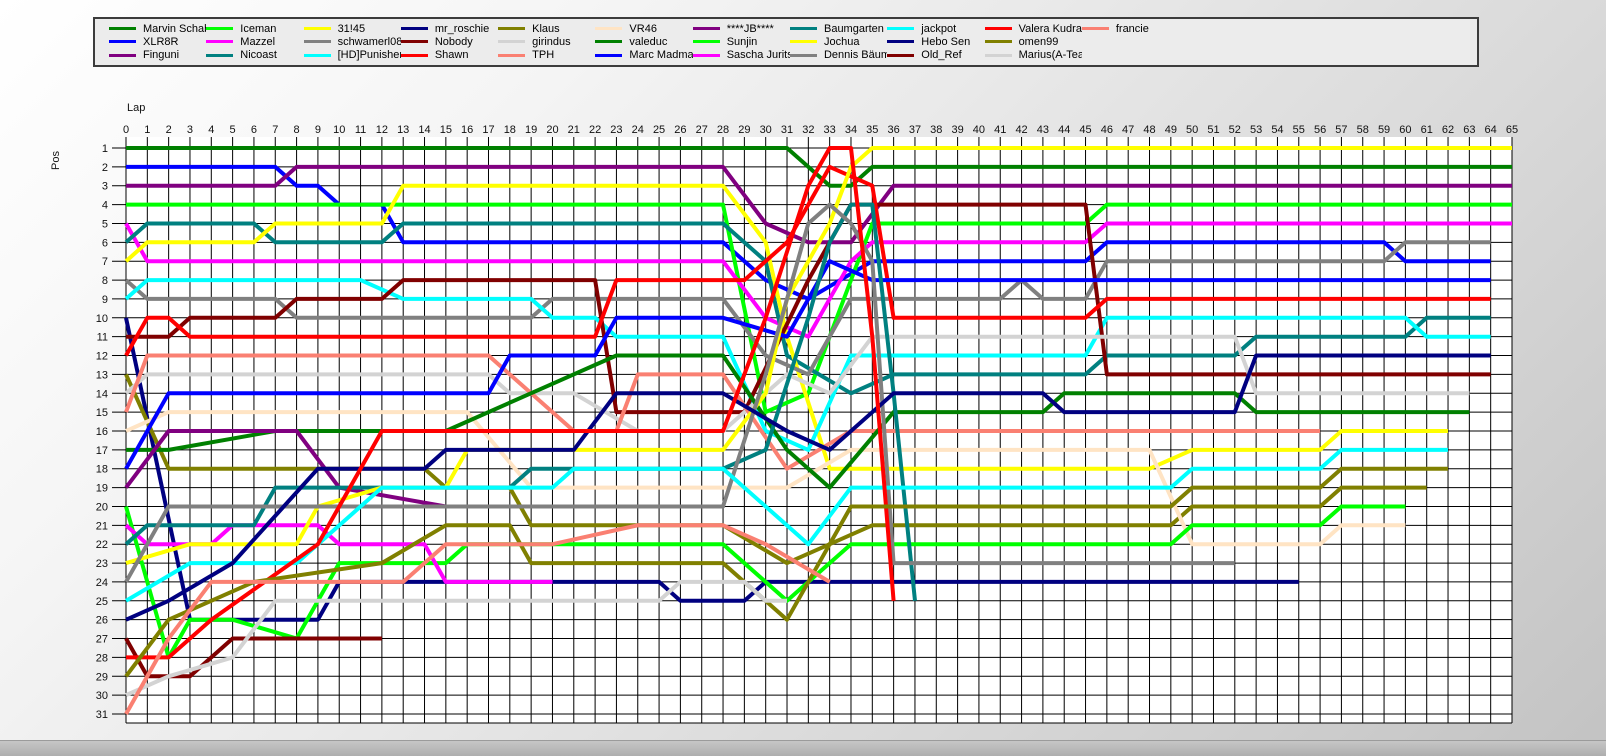 The image size is (1606, 756). What do you see at coordinates (1149, 130) in the screenshot?
I see `x-tick-label: 48` at bounding box center [1149, 130].